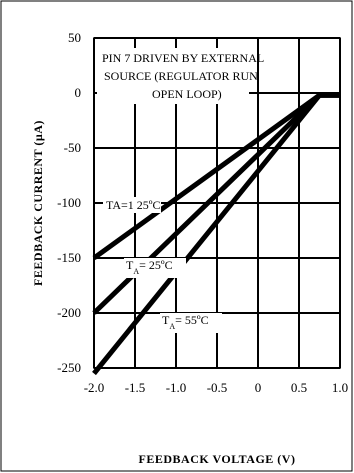 Image resolution: width=354 pixels, height=473 pixels. I want to click on annotation-line-2: SOURCE (REGULATOR RUN, so click(181, 76).